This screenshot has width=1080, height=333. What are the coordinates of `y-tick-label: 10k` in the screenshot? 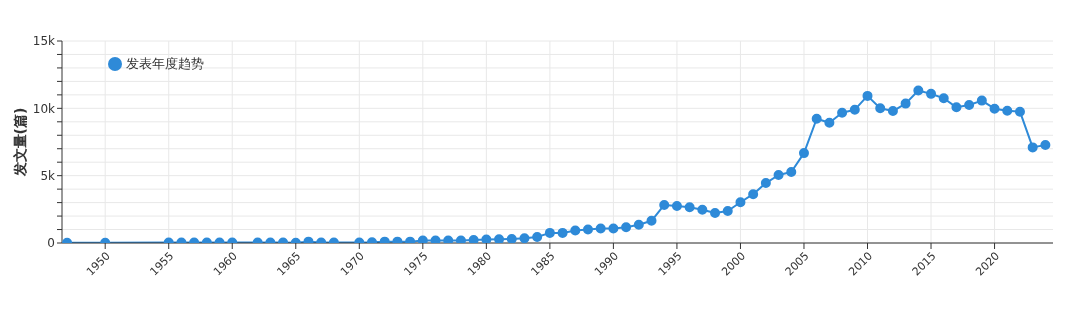 It's located at (44, 108).